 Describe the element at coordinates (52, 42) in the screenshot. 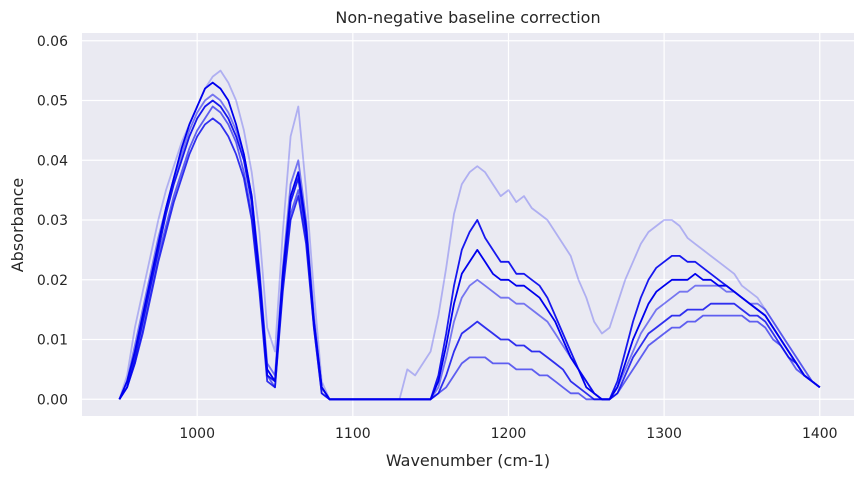

I see `y-tick-label: 0.06` at that location.